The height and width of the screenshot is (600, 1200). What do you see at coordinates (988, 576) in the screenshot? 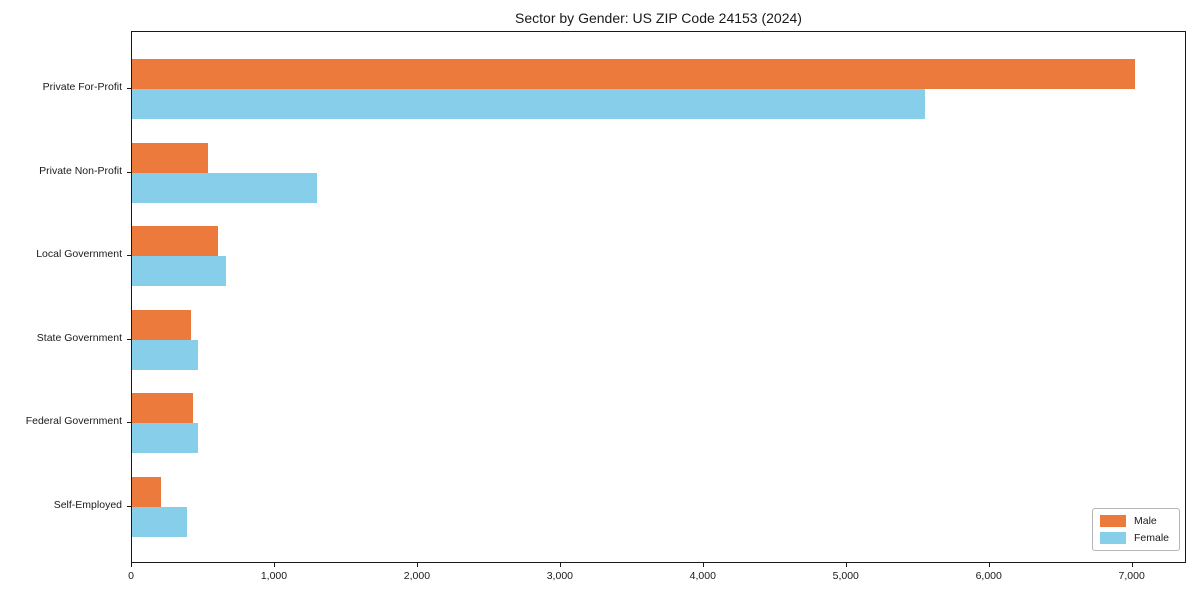
I see `xtick-label-6000: 6,000` at bounding box center [988, 576].